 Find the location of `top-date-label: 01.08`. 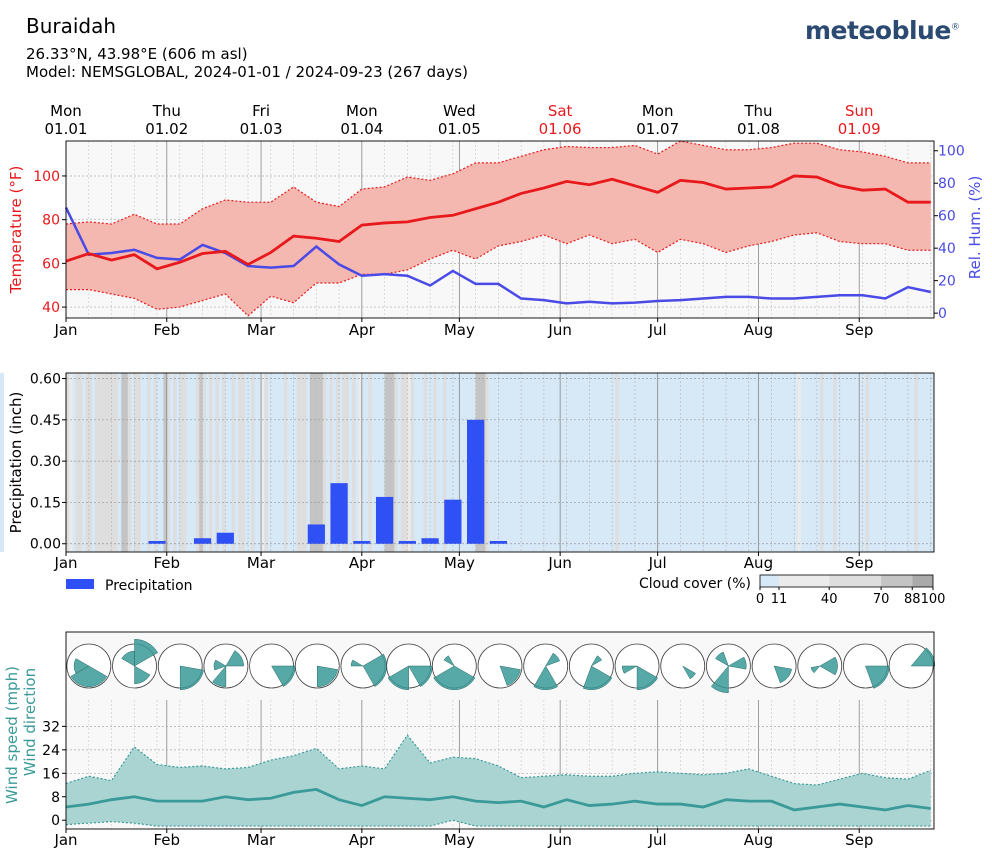

top-date-label: 01.08 is located at coordinates (758, 129).